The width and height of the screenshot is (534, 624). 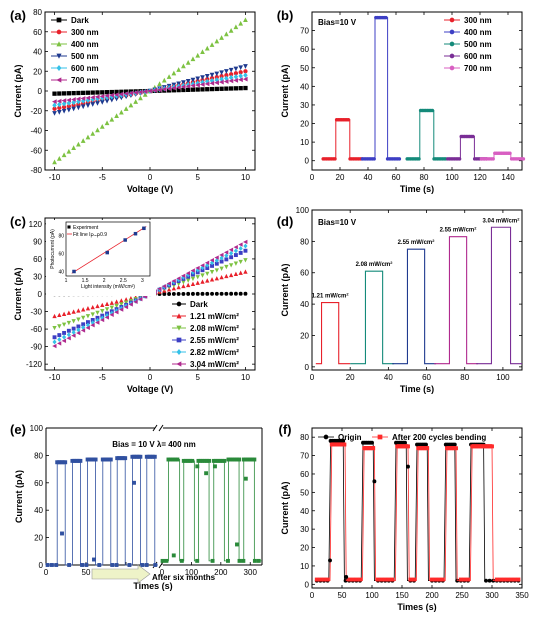 I want to click on series-line, so click(x=427, y=135).